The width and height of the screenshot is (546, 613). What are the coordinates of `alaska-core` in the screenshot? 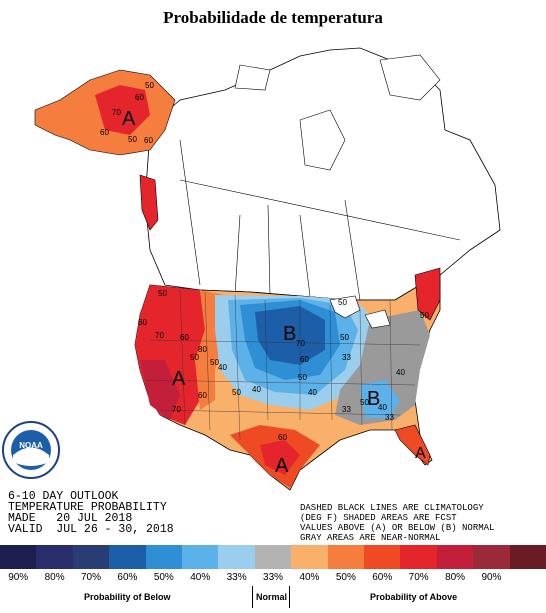 It's located at (122, 110).